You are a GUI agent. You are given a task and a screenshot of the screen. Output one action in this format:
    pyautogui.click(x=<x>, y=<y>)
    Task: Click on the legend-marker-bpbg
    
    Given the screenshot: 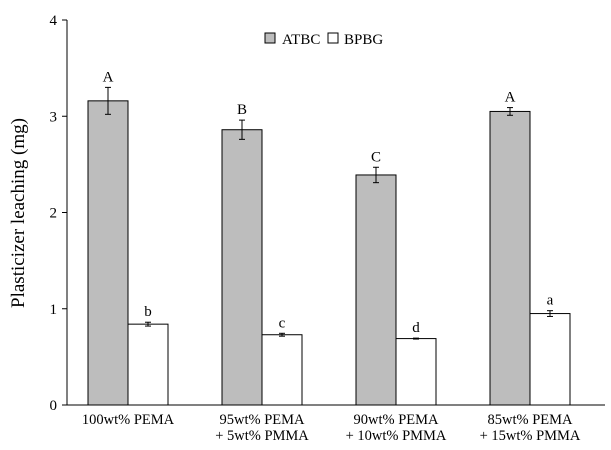 What is the action you would take?
    pyautogui.click(x=333, y=38)
    